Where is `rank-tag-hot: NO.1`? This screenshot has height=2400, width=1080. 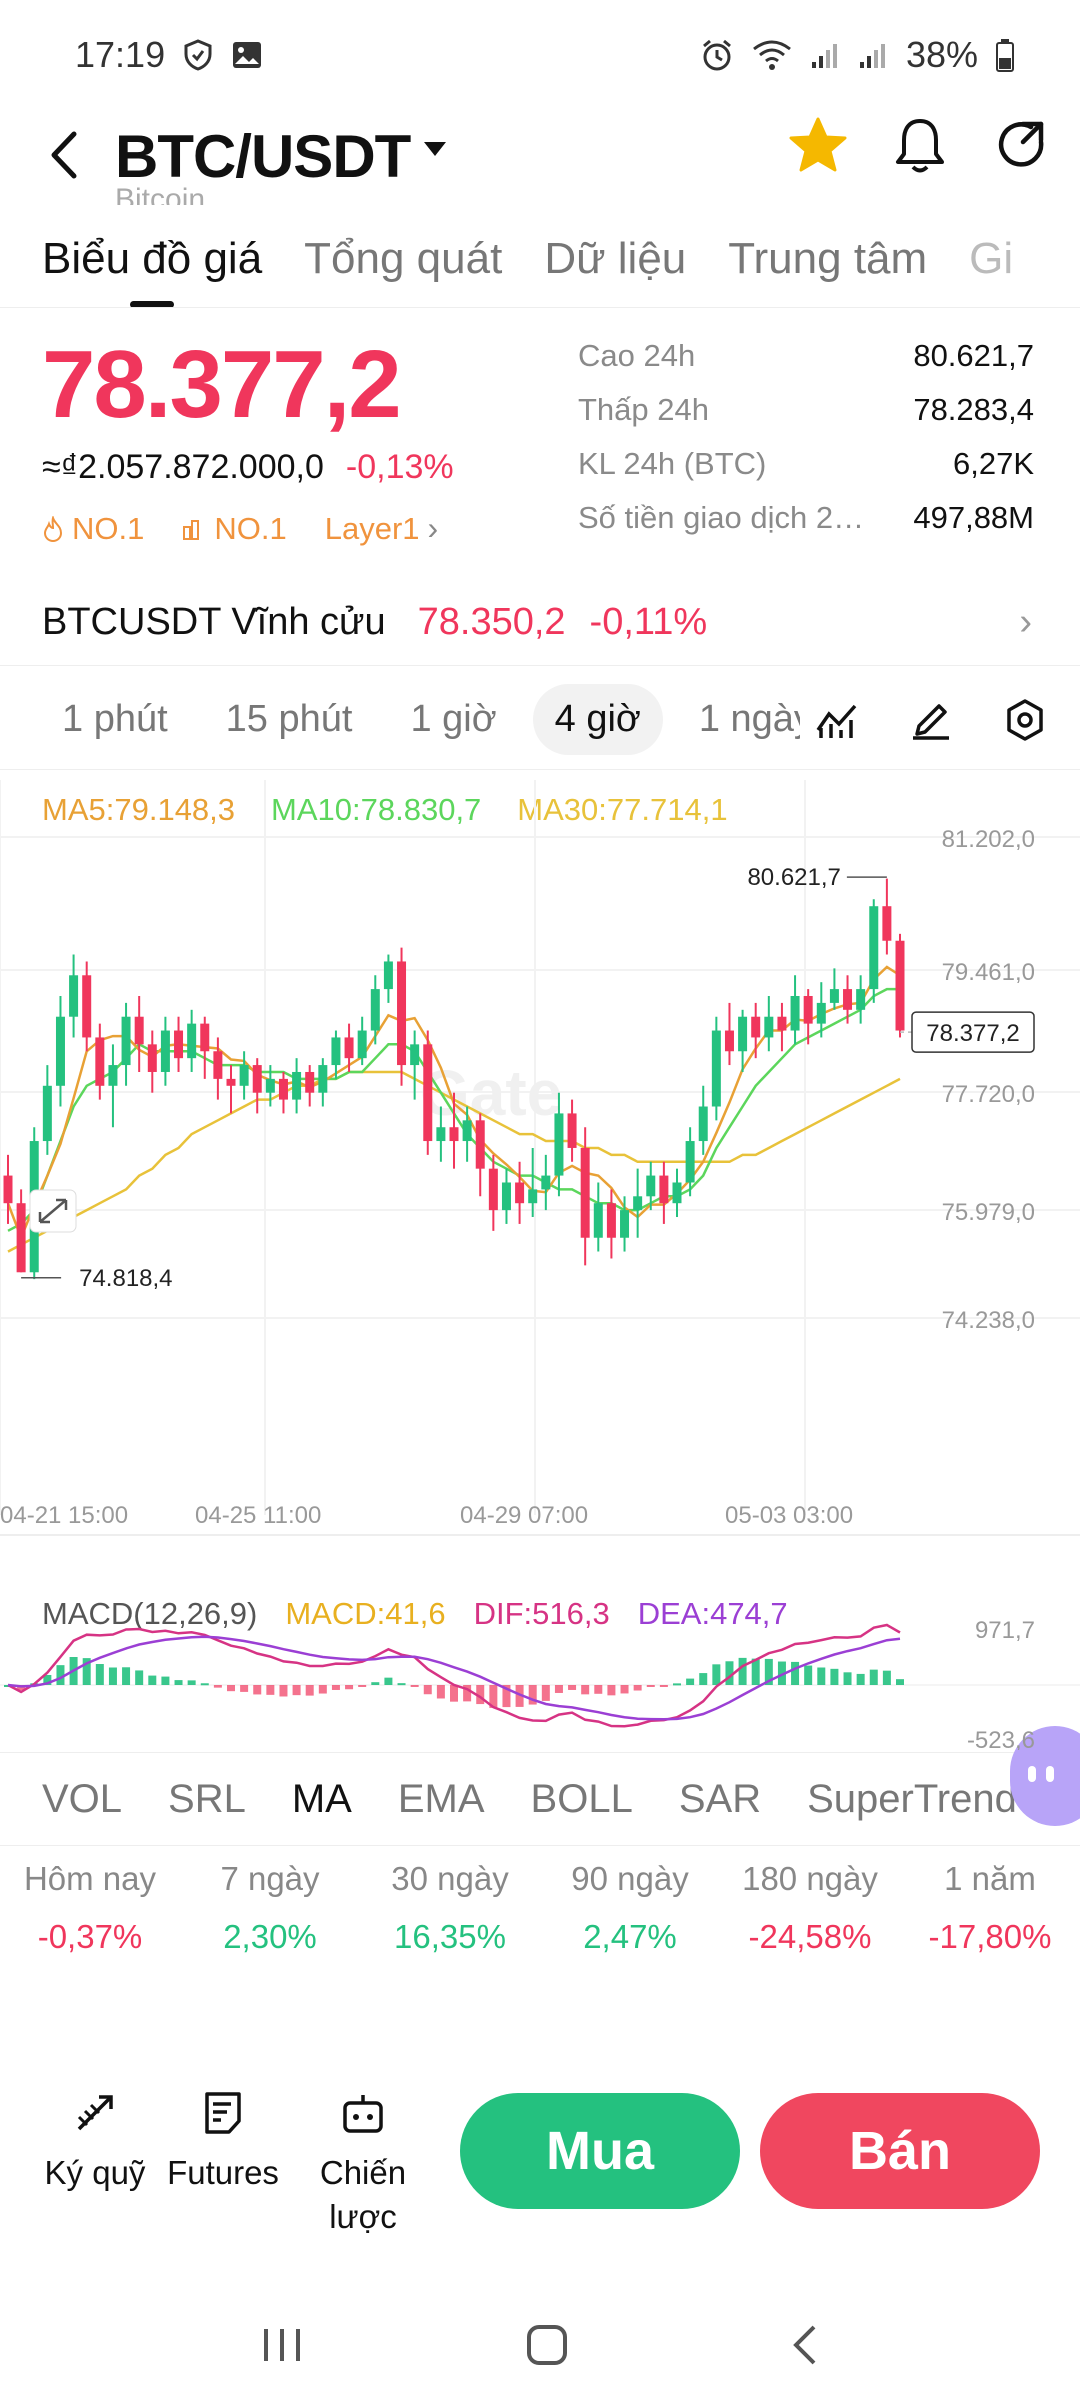
rank-tag-hot: NO.1 is located at coordinates (93, 529).